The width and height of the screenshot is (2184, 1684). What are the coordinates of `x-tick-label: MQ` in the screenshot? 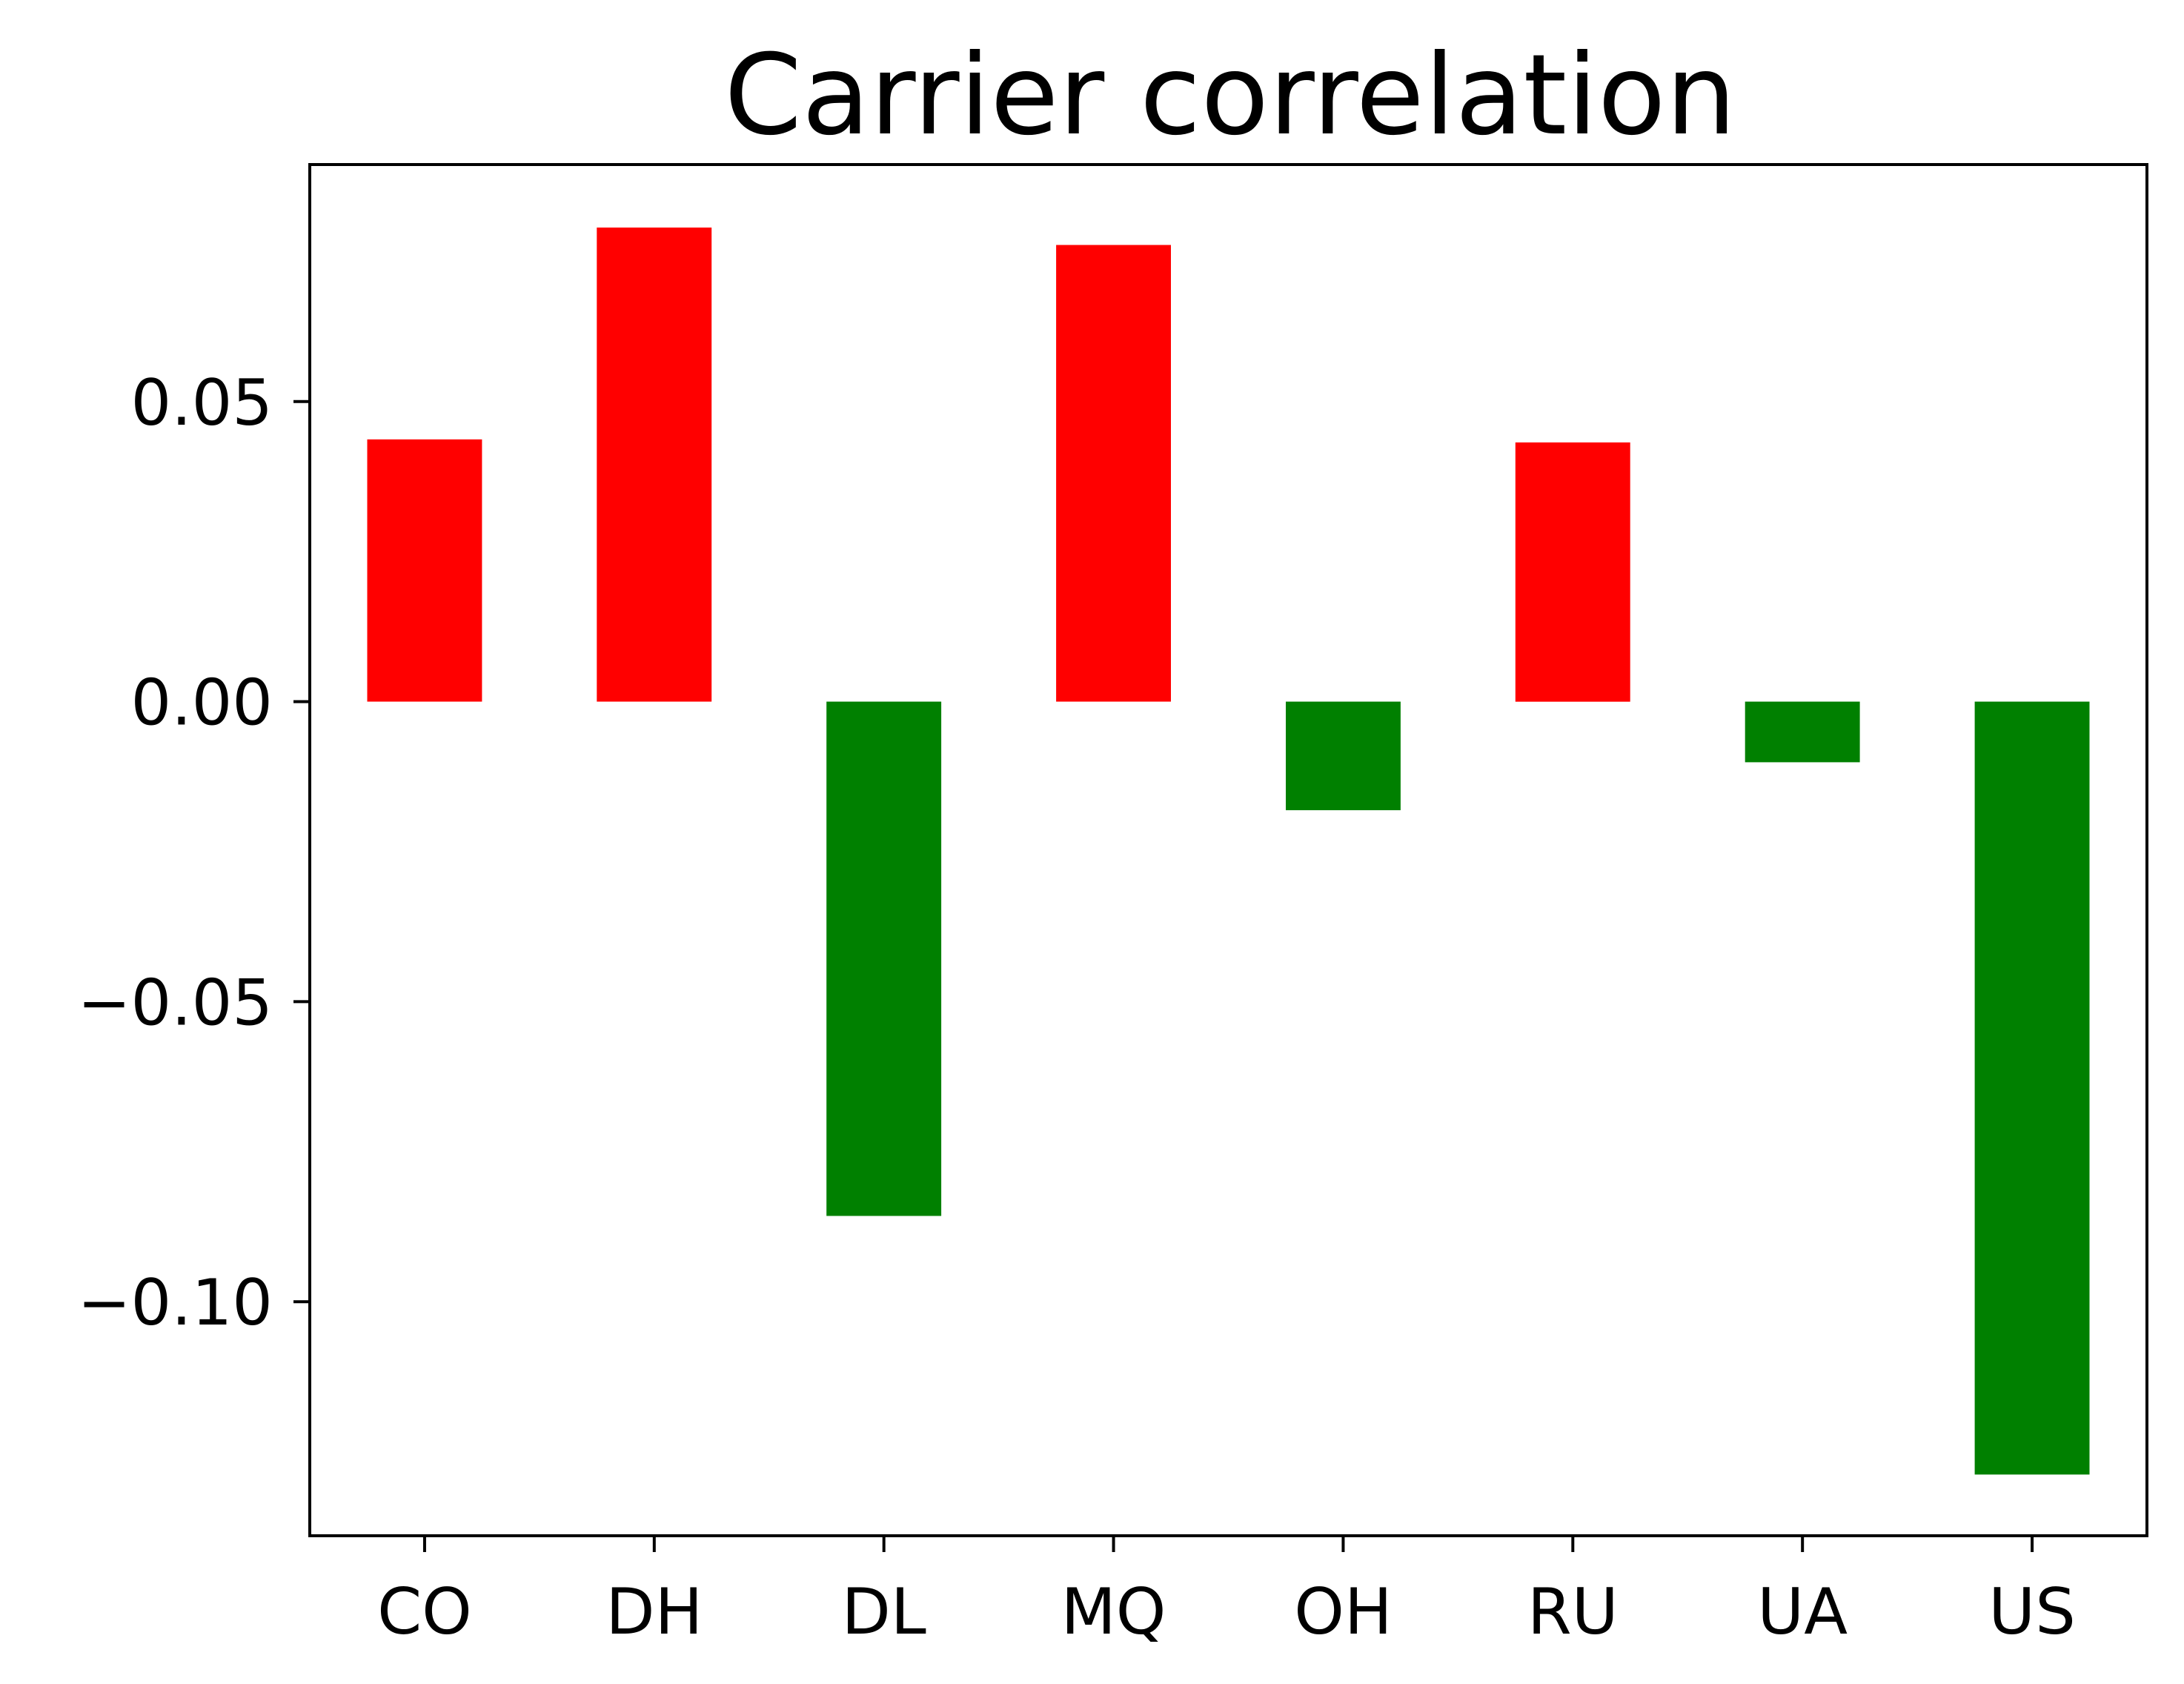 It's located at (1113, 1612).